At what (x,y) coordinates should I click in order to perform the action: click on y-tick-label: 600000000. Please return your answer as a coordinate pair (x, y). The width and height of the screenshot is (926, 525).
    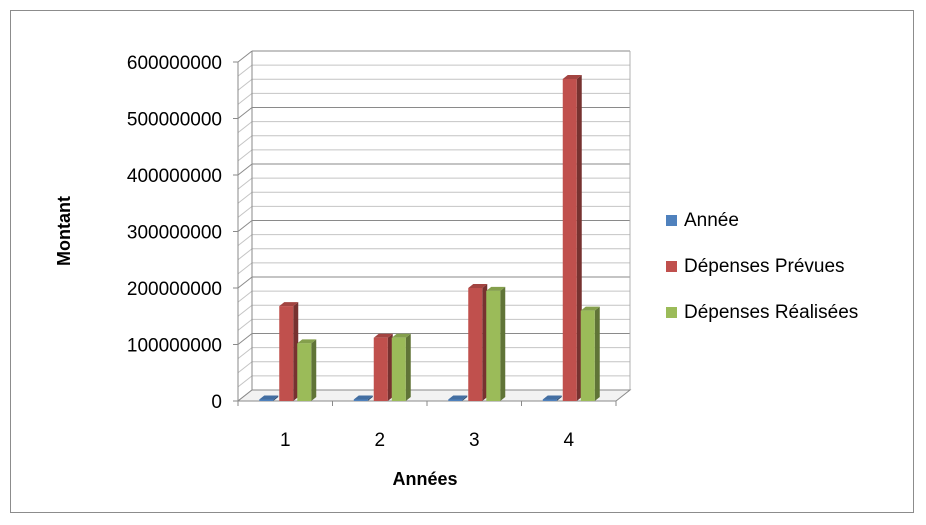
    Looking at the image, I should click on (174, 63).